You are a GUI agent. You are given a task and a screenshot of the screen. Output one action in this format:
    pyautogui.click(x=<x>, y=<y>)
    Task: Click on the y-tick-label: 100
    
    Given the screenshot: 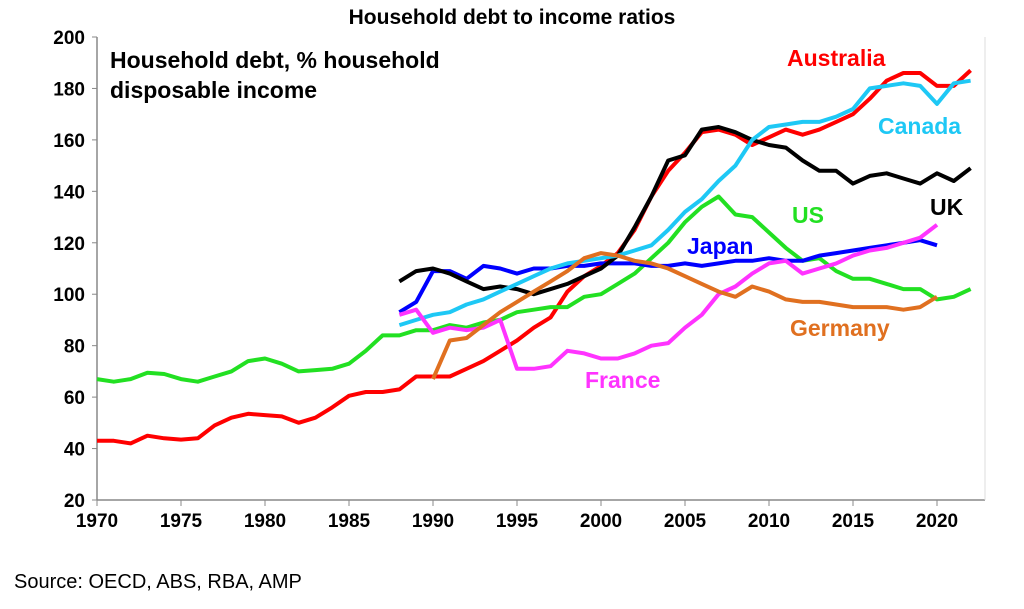 What is the action you would take?
    pyautogui.click(x=69, y=295)
    